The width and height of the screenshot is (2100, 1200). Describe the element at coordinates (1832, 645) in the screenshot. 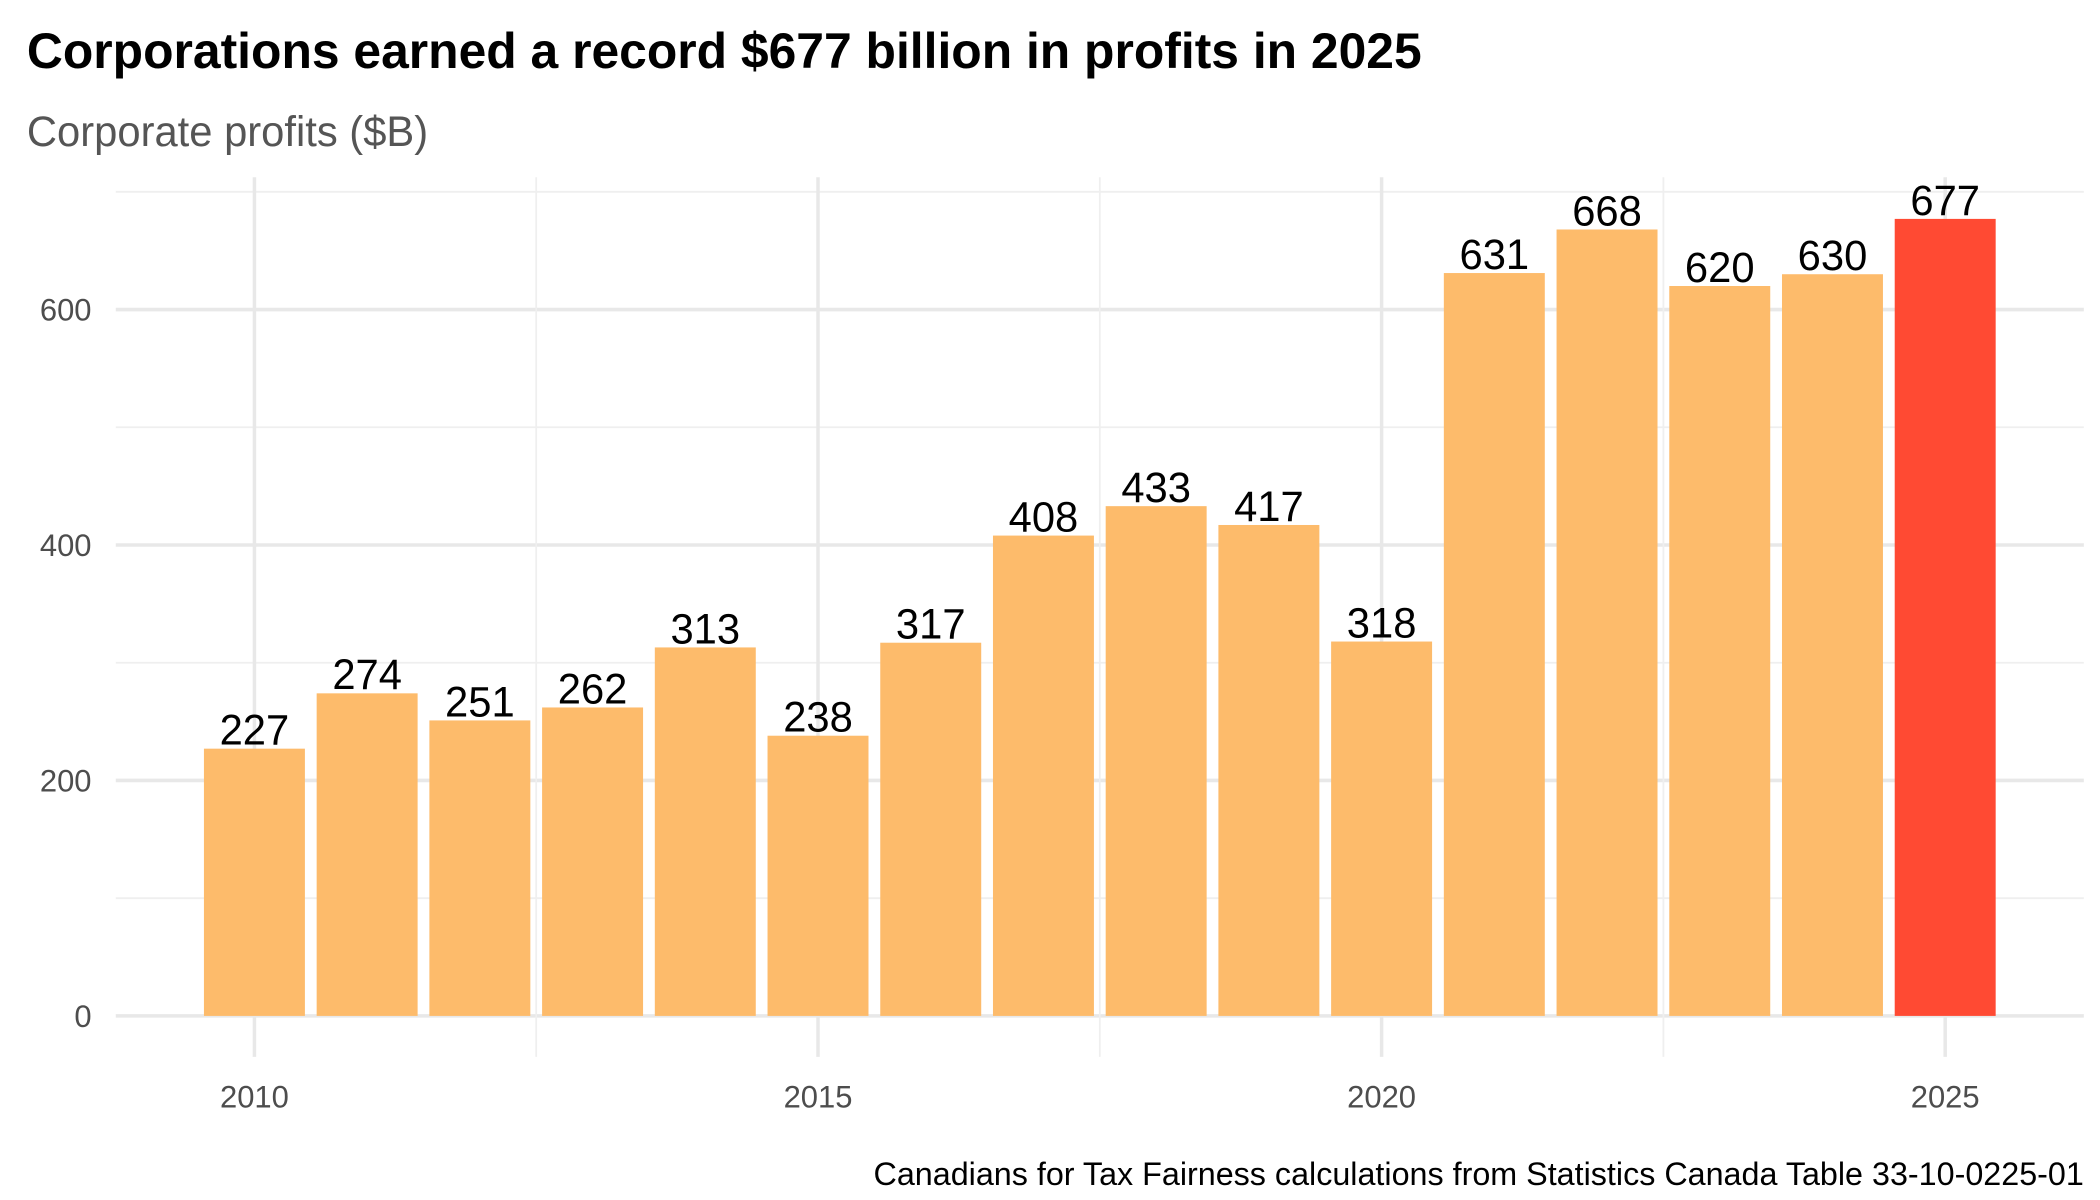

I see `bar-2024` at that location.